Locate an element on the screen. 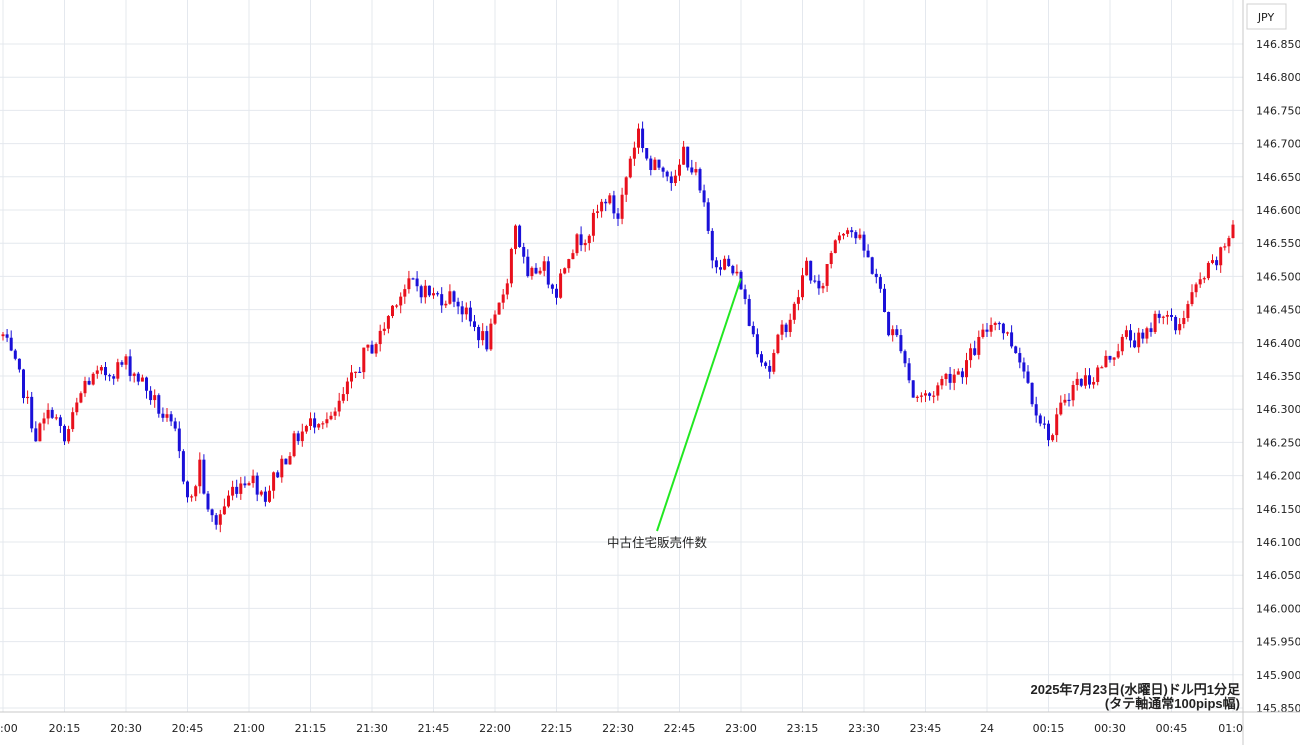 Image resolution: width=1300 pixels, height=745 pixels. chart-caption-line1: 2025年7月23日(水曜日)ドル円1分足 is located at coordinates (1136, 689).